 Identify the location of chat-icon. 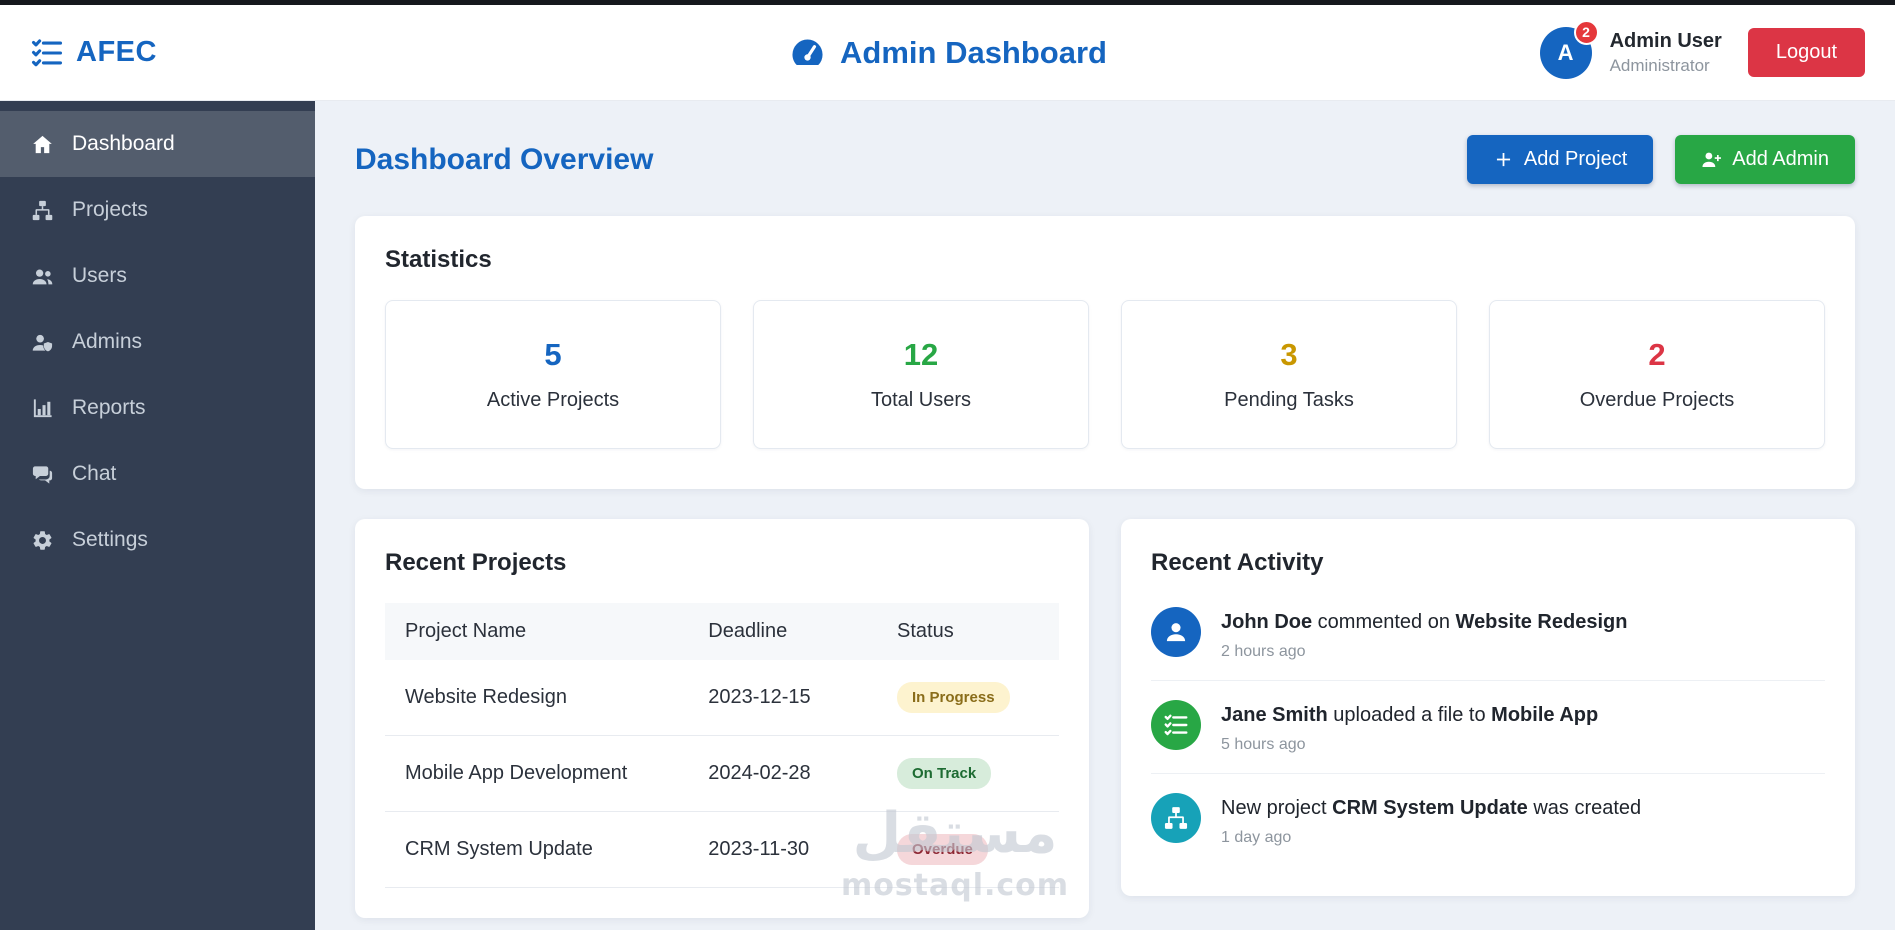
(42, 474).